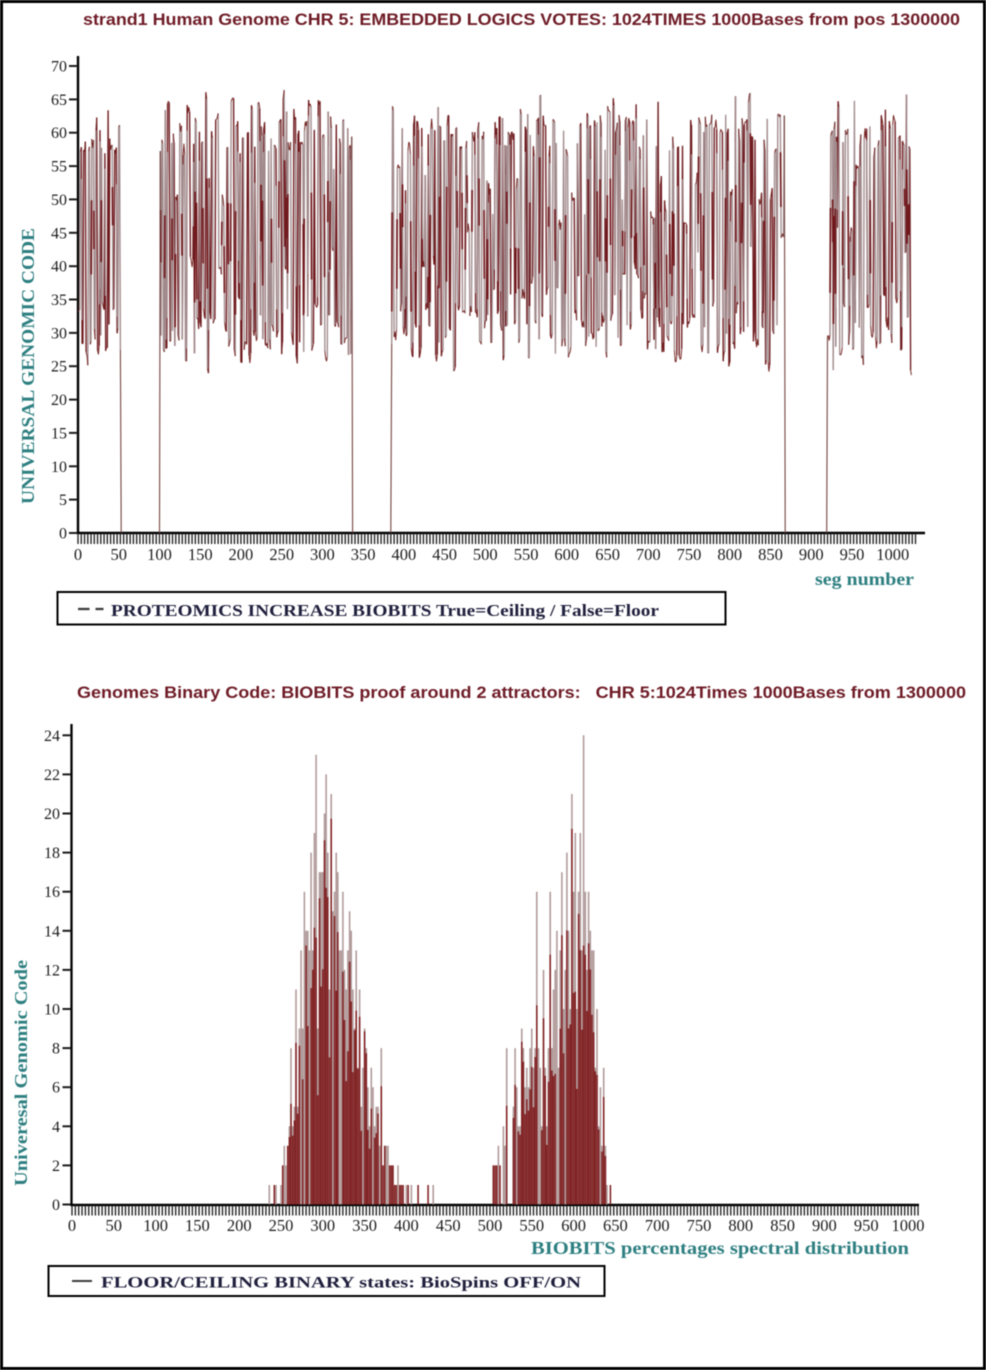 The image size is (986, 1370). What do you see at coordinates (56, 1049) in the screenshot?
I see `svg-text: 8` at bounding box center [56, 1049].